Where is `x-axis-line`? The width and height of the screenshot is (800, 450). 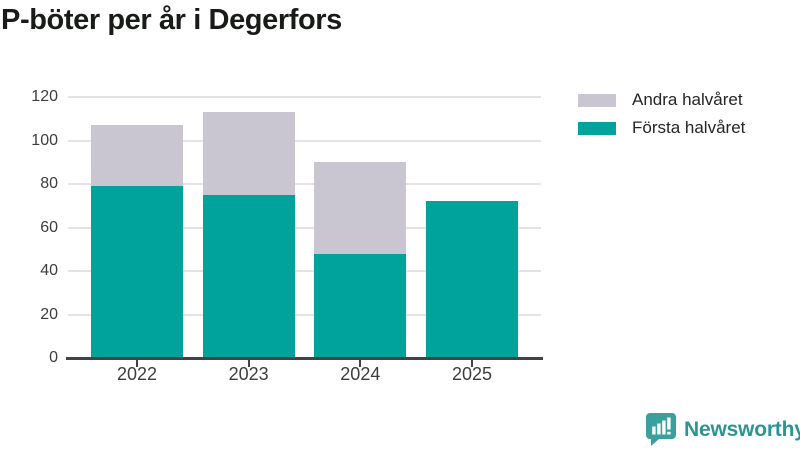 x-axis-line is located at coordinates (304, 358).